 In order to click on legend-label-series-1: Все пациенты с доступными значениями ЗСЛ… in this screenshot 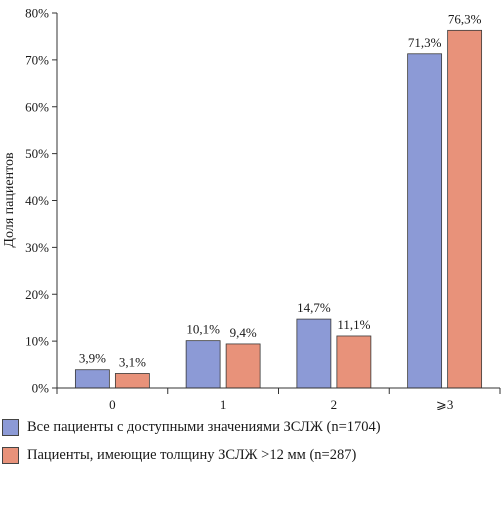, I will do `click(204, 426)`.